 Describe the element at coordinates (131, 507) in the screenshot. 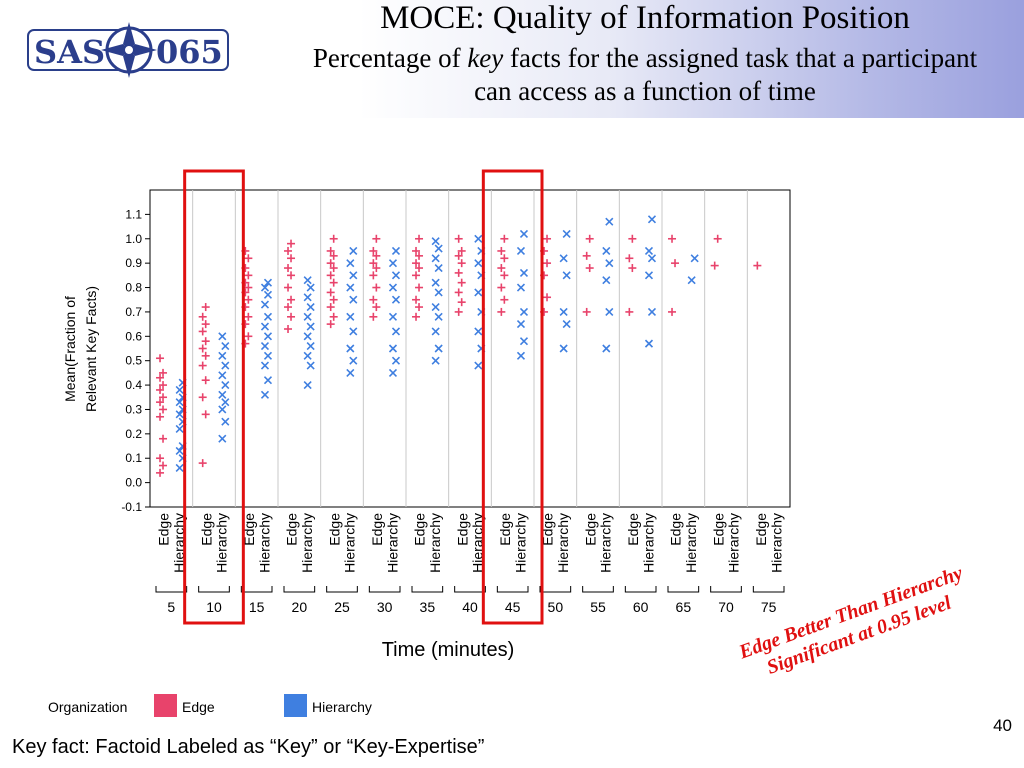

I see `y-tick-label: -0.1` at that location.